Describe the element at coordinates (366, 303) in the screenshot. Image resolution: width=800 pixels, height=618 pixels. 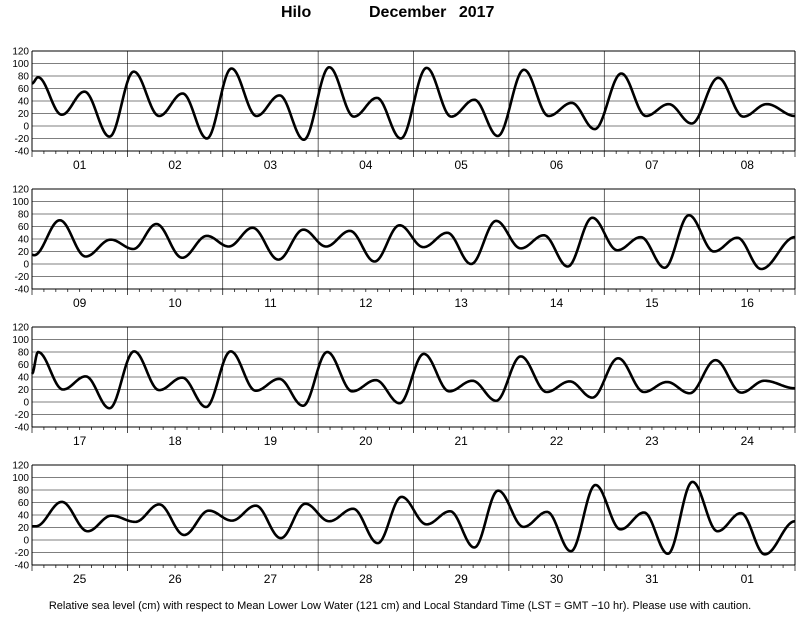
I see `day-label: 12` at that location.